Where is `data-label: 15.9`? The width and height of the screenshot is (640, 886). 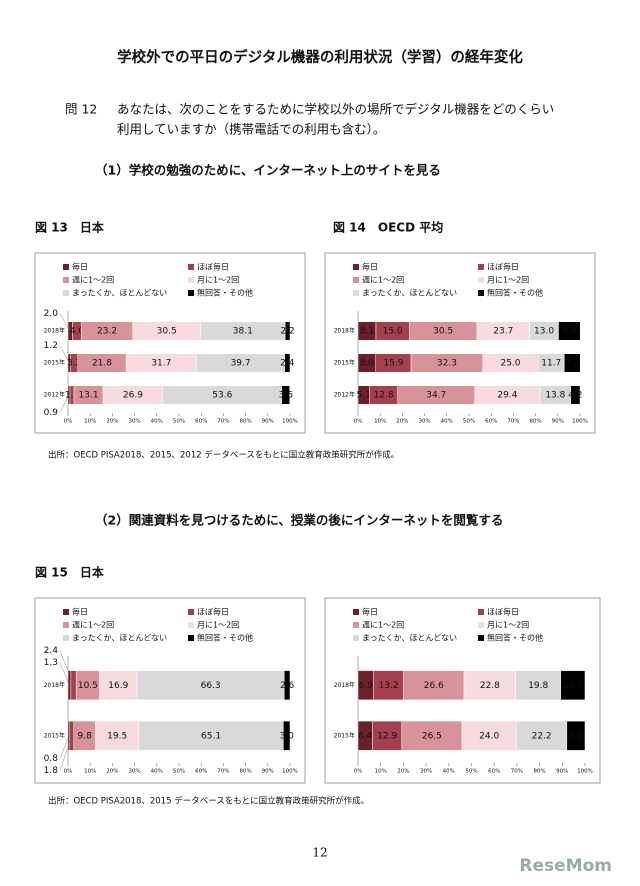 data-label: 15.9 is located at coordinates (393, 364).